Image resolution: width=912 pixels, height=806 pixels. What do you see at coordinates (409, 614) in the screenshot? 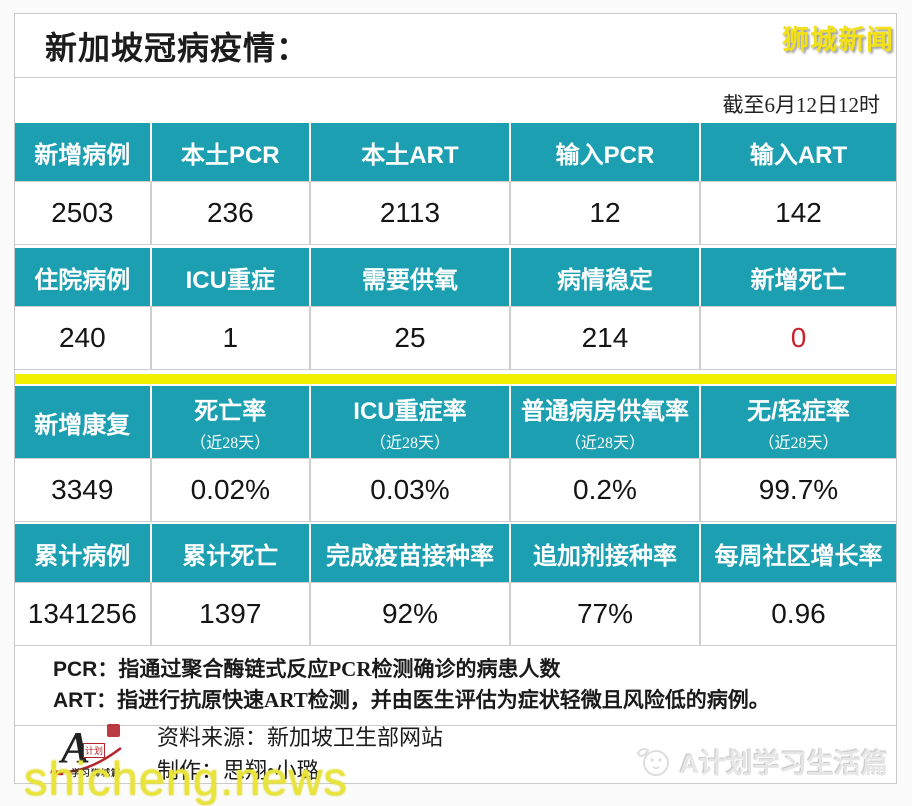
I see `value-cell: 92%` at bounding box center [409, 614].